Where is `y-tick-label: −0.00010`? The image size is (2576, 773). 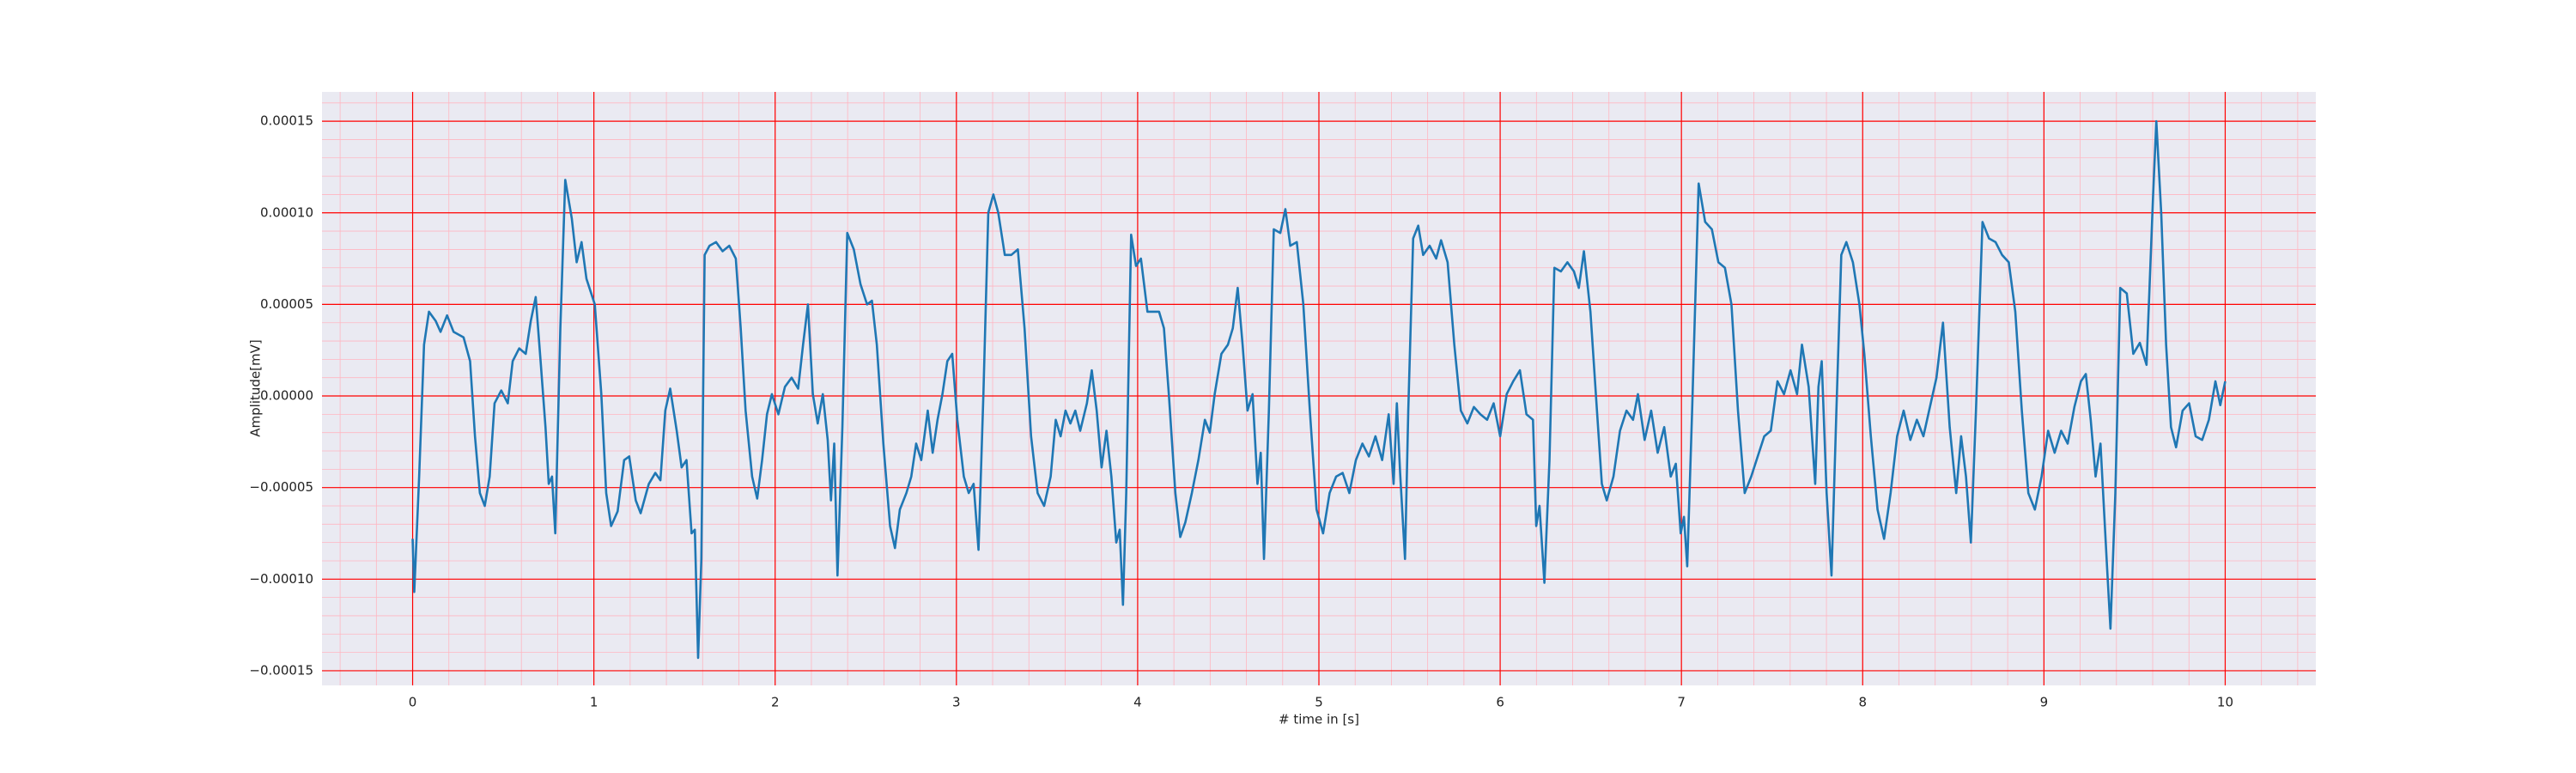 y-tick-label: −0.00010 is located at coordinates (281, 579).